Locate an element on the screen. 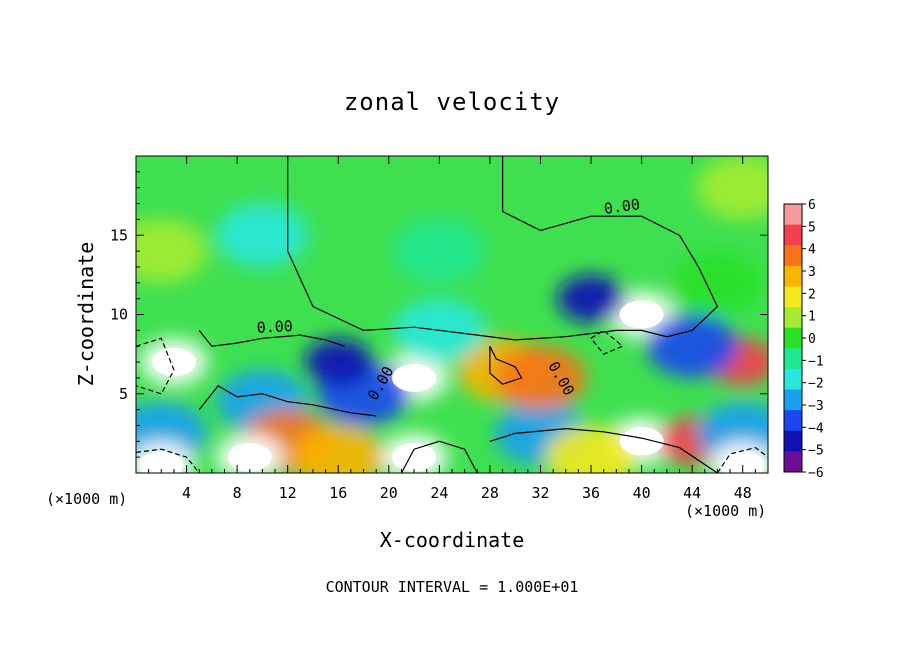 This screenshot has height=654, width=904. x-tick-label: 28 is located at coordinates (490, 493).